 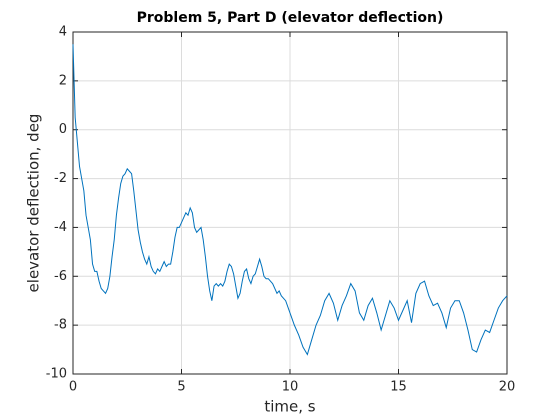 I want to click on y-tick-label: -10, so click(x=56, y=374).